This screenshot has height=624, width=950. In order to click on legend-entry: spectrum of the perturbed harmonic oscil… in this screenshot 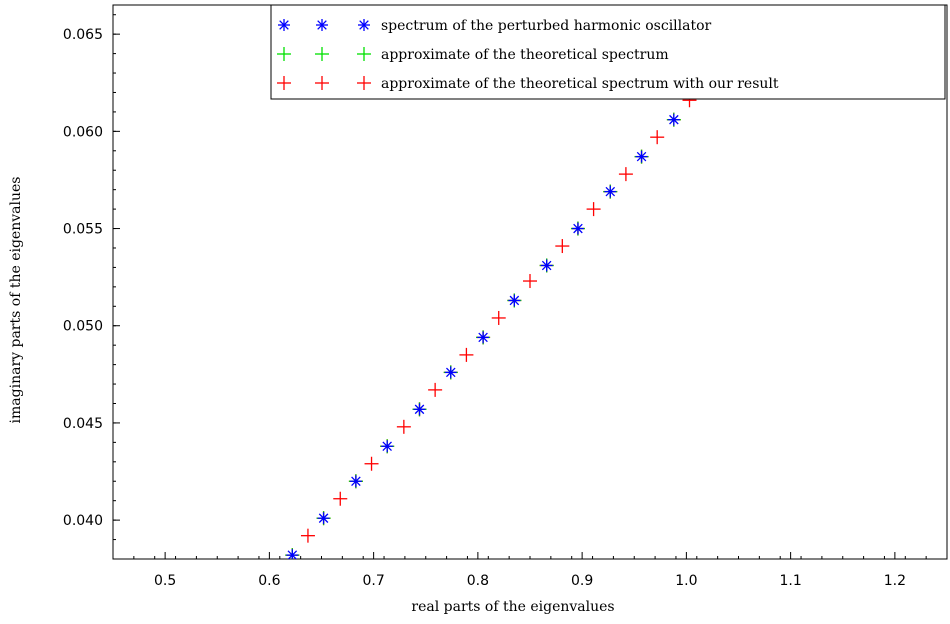, I will do `click(495, 26)`.